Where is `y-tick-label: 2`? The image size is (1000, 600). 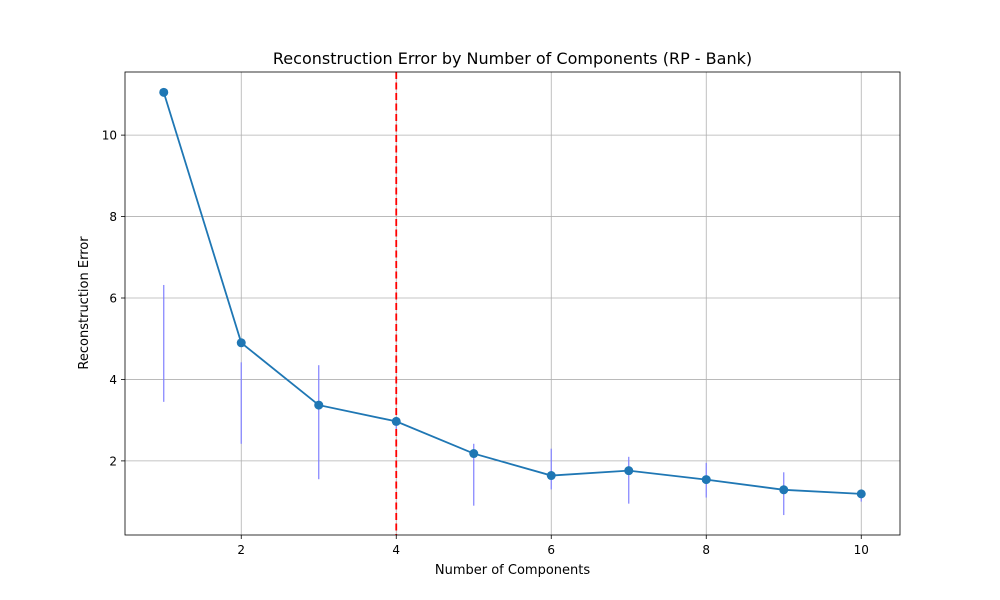
y-tick-label: 2 is located at coordinates (113, 461).